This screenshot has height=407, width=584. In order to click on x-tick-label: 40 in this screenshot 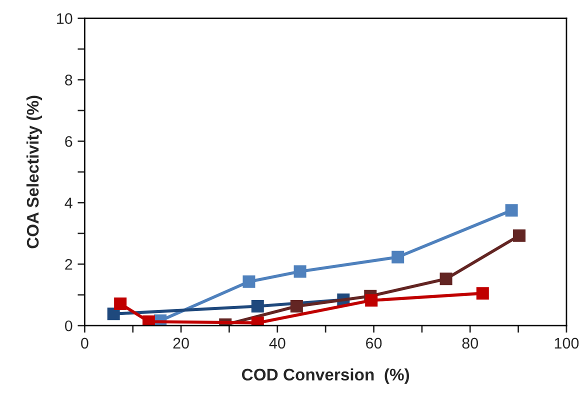, I will do `click(277, 343)`.